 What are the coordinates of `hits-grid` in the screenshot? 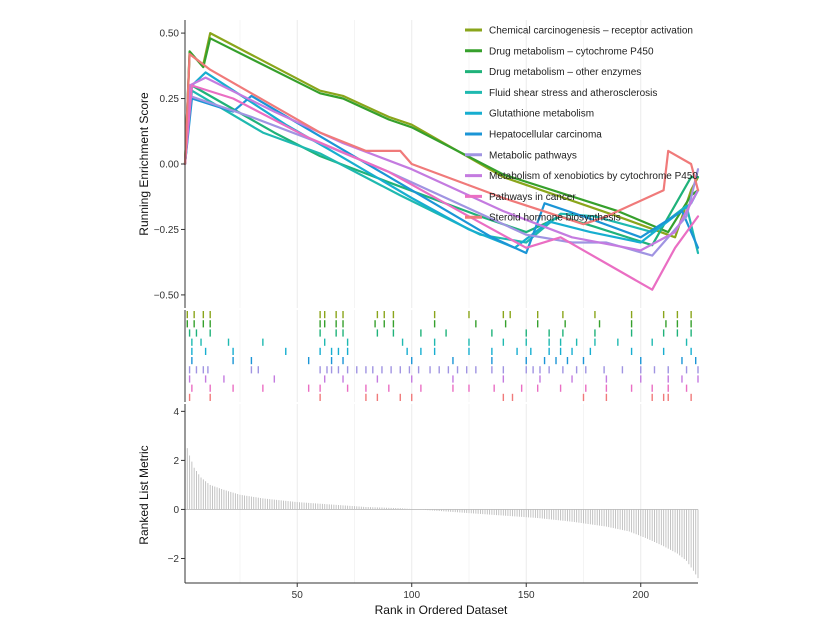 It's located at (440, 356).